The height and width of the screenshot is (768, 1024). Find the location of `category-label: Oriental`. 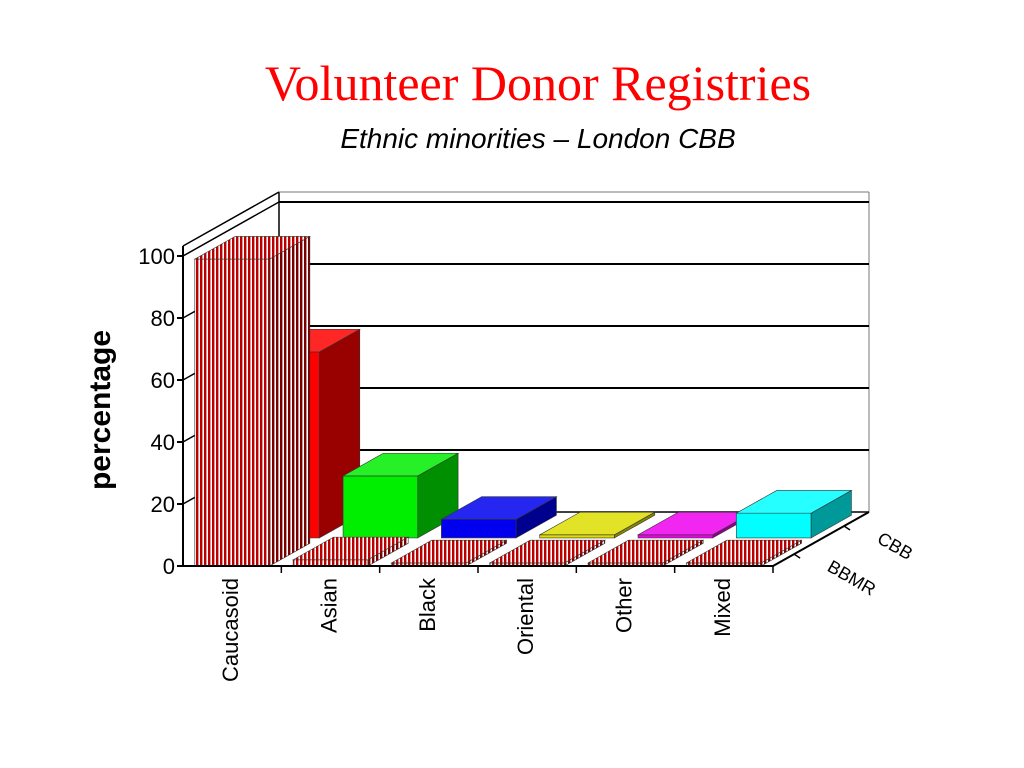

category-label: Oriental is located at coordinates (525, 616).